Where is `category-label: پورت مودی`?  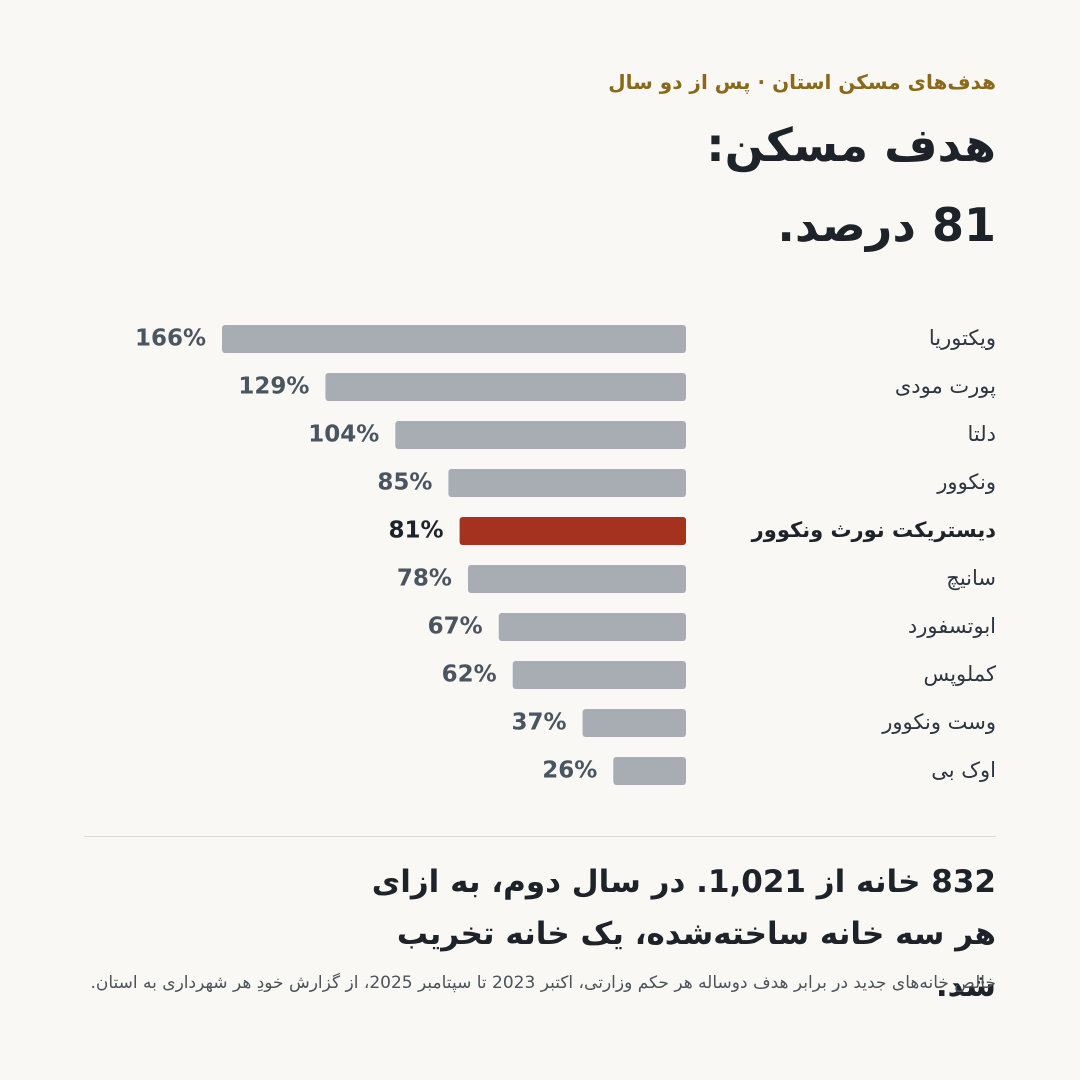 category-label: پورت مودی is located at coordinates (945, 386).